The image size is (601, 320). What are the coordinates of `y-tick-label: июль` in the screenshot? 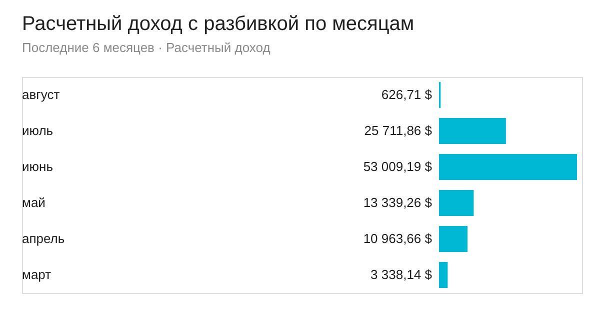 It's located at (38, 130).